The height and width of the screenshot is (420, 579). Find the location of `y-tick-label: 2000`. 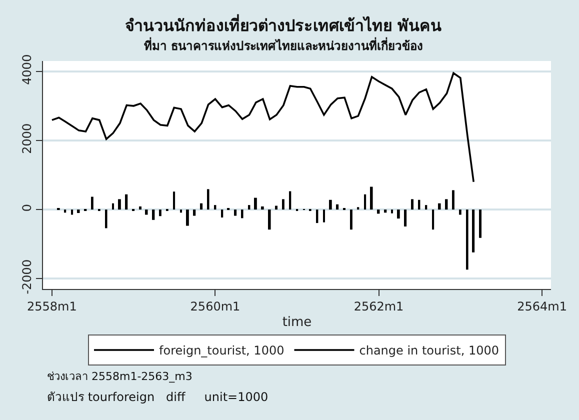

y-tick-label: 2000 is located at coordinates (27, 138).